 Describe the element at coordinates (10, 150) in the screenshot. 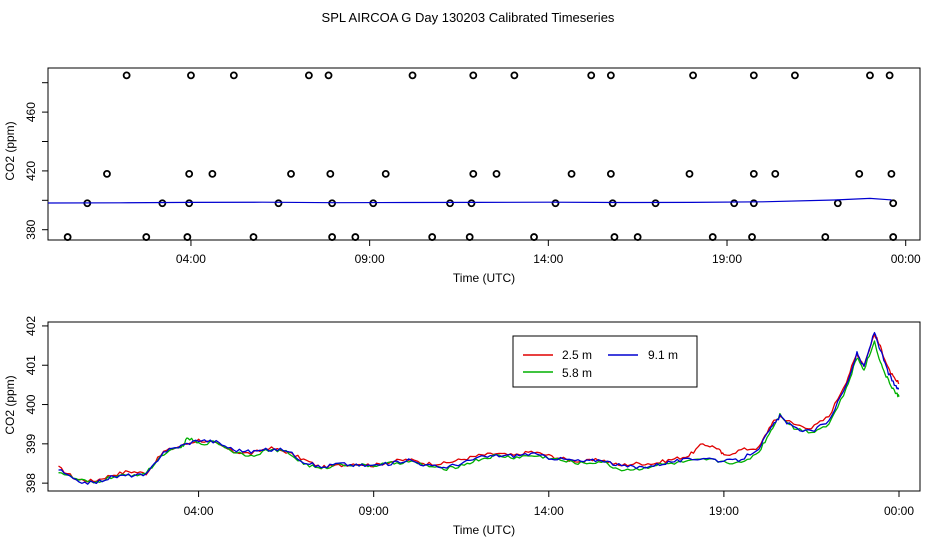

I see `y-axis-title-top: CO2 (ppm)` at that location.